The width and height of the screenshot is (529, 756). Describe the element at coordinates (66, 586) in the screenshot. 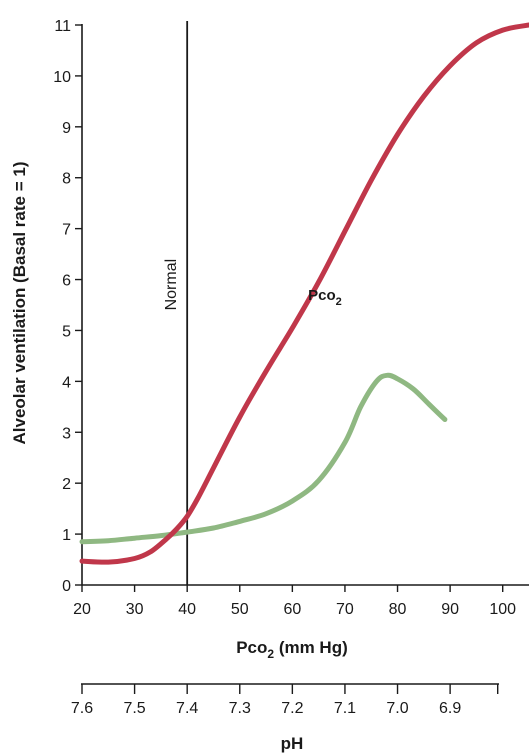

I see `y-tick-label-0: 0` at that location.